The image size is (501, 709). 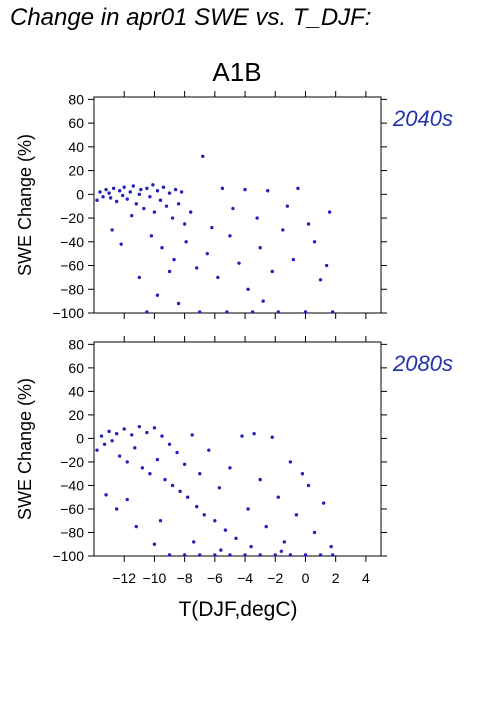 I want to click on x-tick-label: −10, so click(x=155, y=578).